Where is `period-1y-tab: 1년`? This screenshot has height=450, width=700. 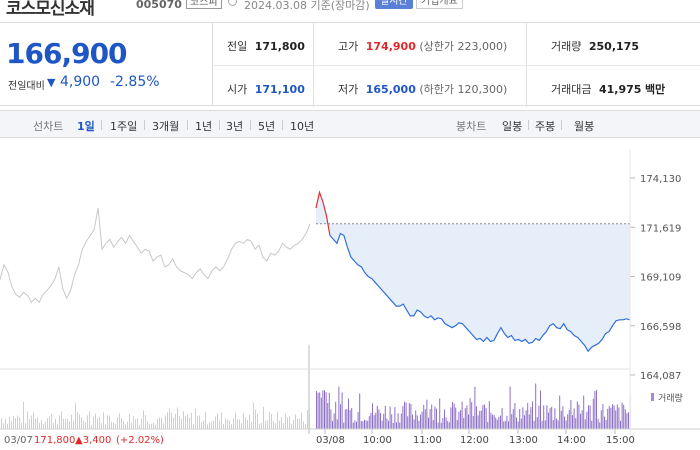 period-1y-tab: 1년 is located at coordinates (204, 126).